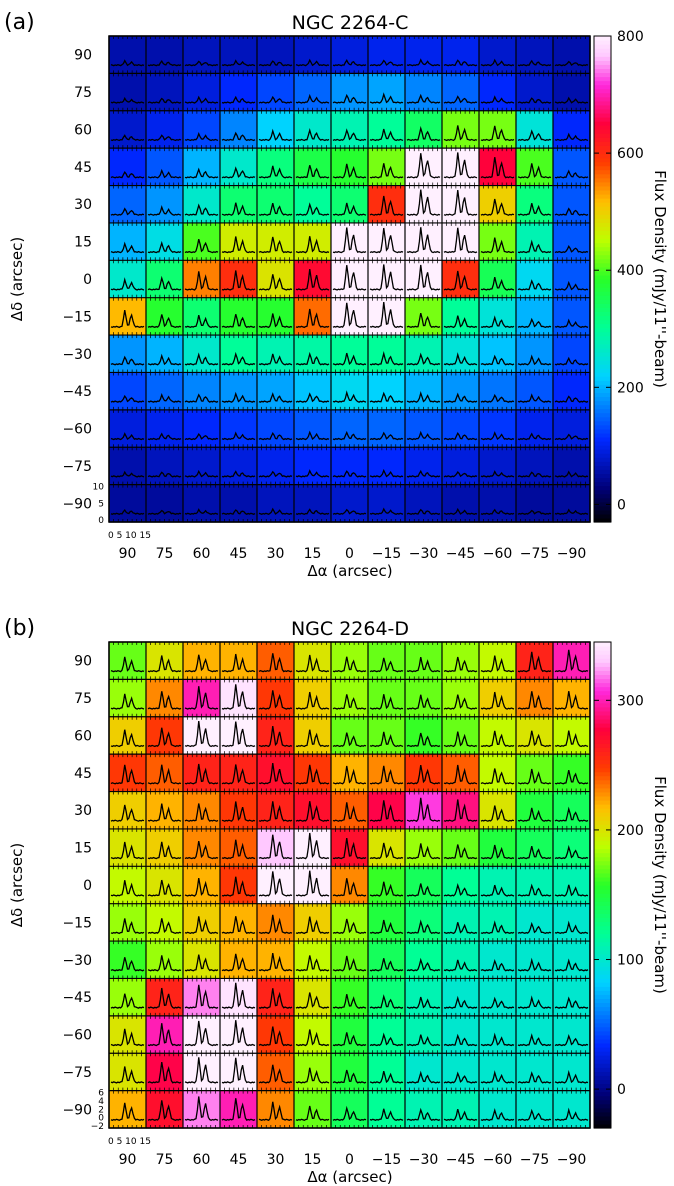  What do you see at coordinates (630, 271) in the screenshot?
I see `colorbar-tick-label: 400` at bounding box center [630, 271].